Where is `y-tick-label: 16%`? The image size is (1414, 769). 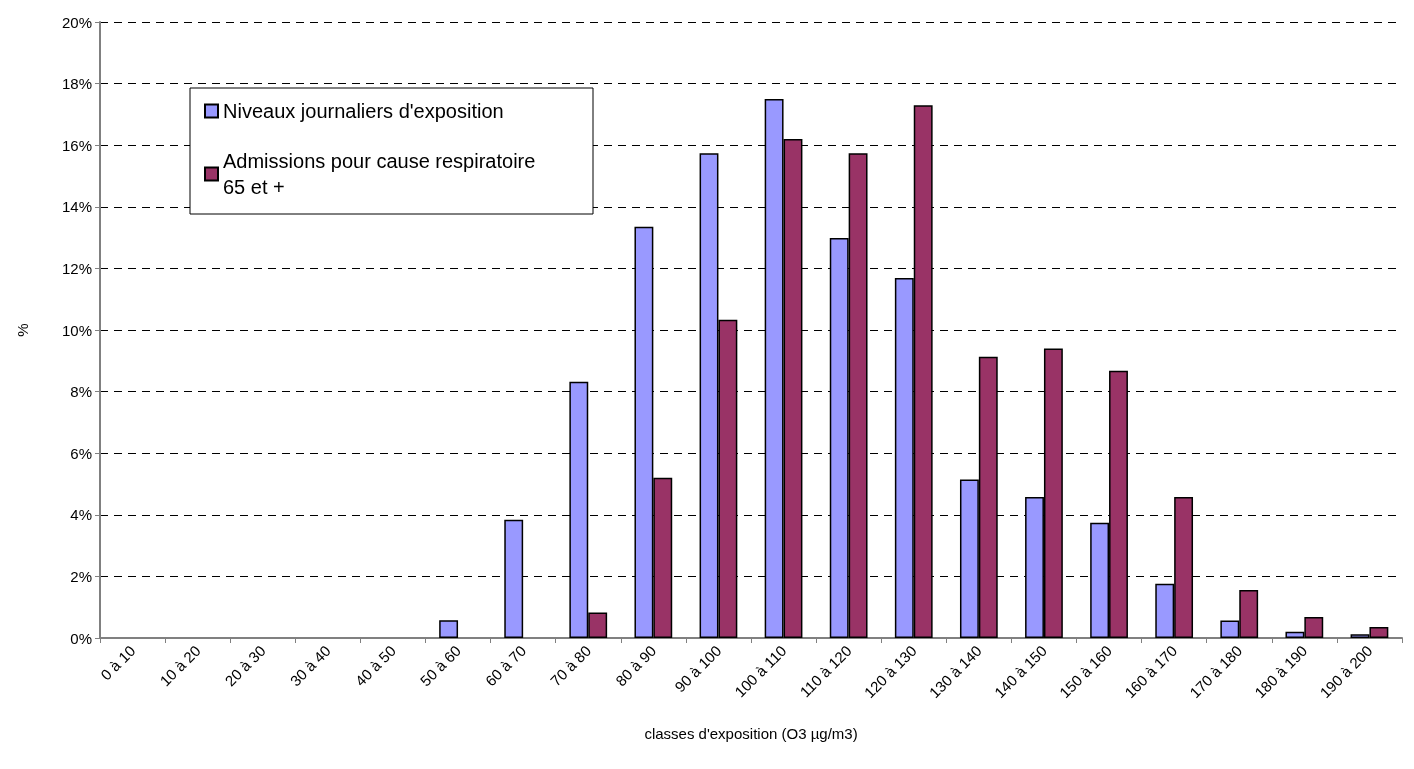 y-tick-label: 16% is located at coordinates (76, 145).